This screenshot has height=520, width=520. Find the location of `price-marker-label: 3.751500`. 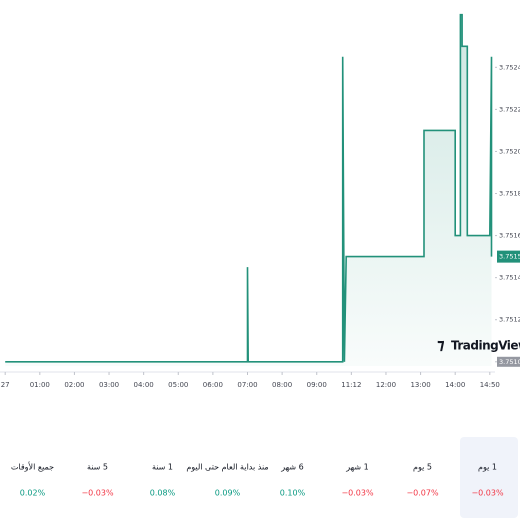

price-marker-label: 3.751500 is located at coordinates (509, 257).